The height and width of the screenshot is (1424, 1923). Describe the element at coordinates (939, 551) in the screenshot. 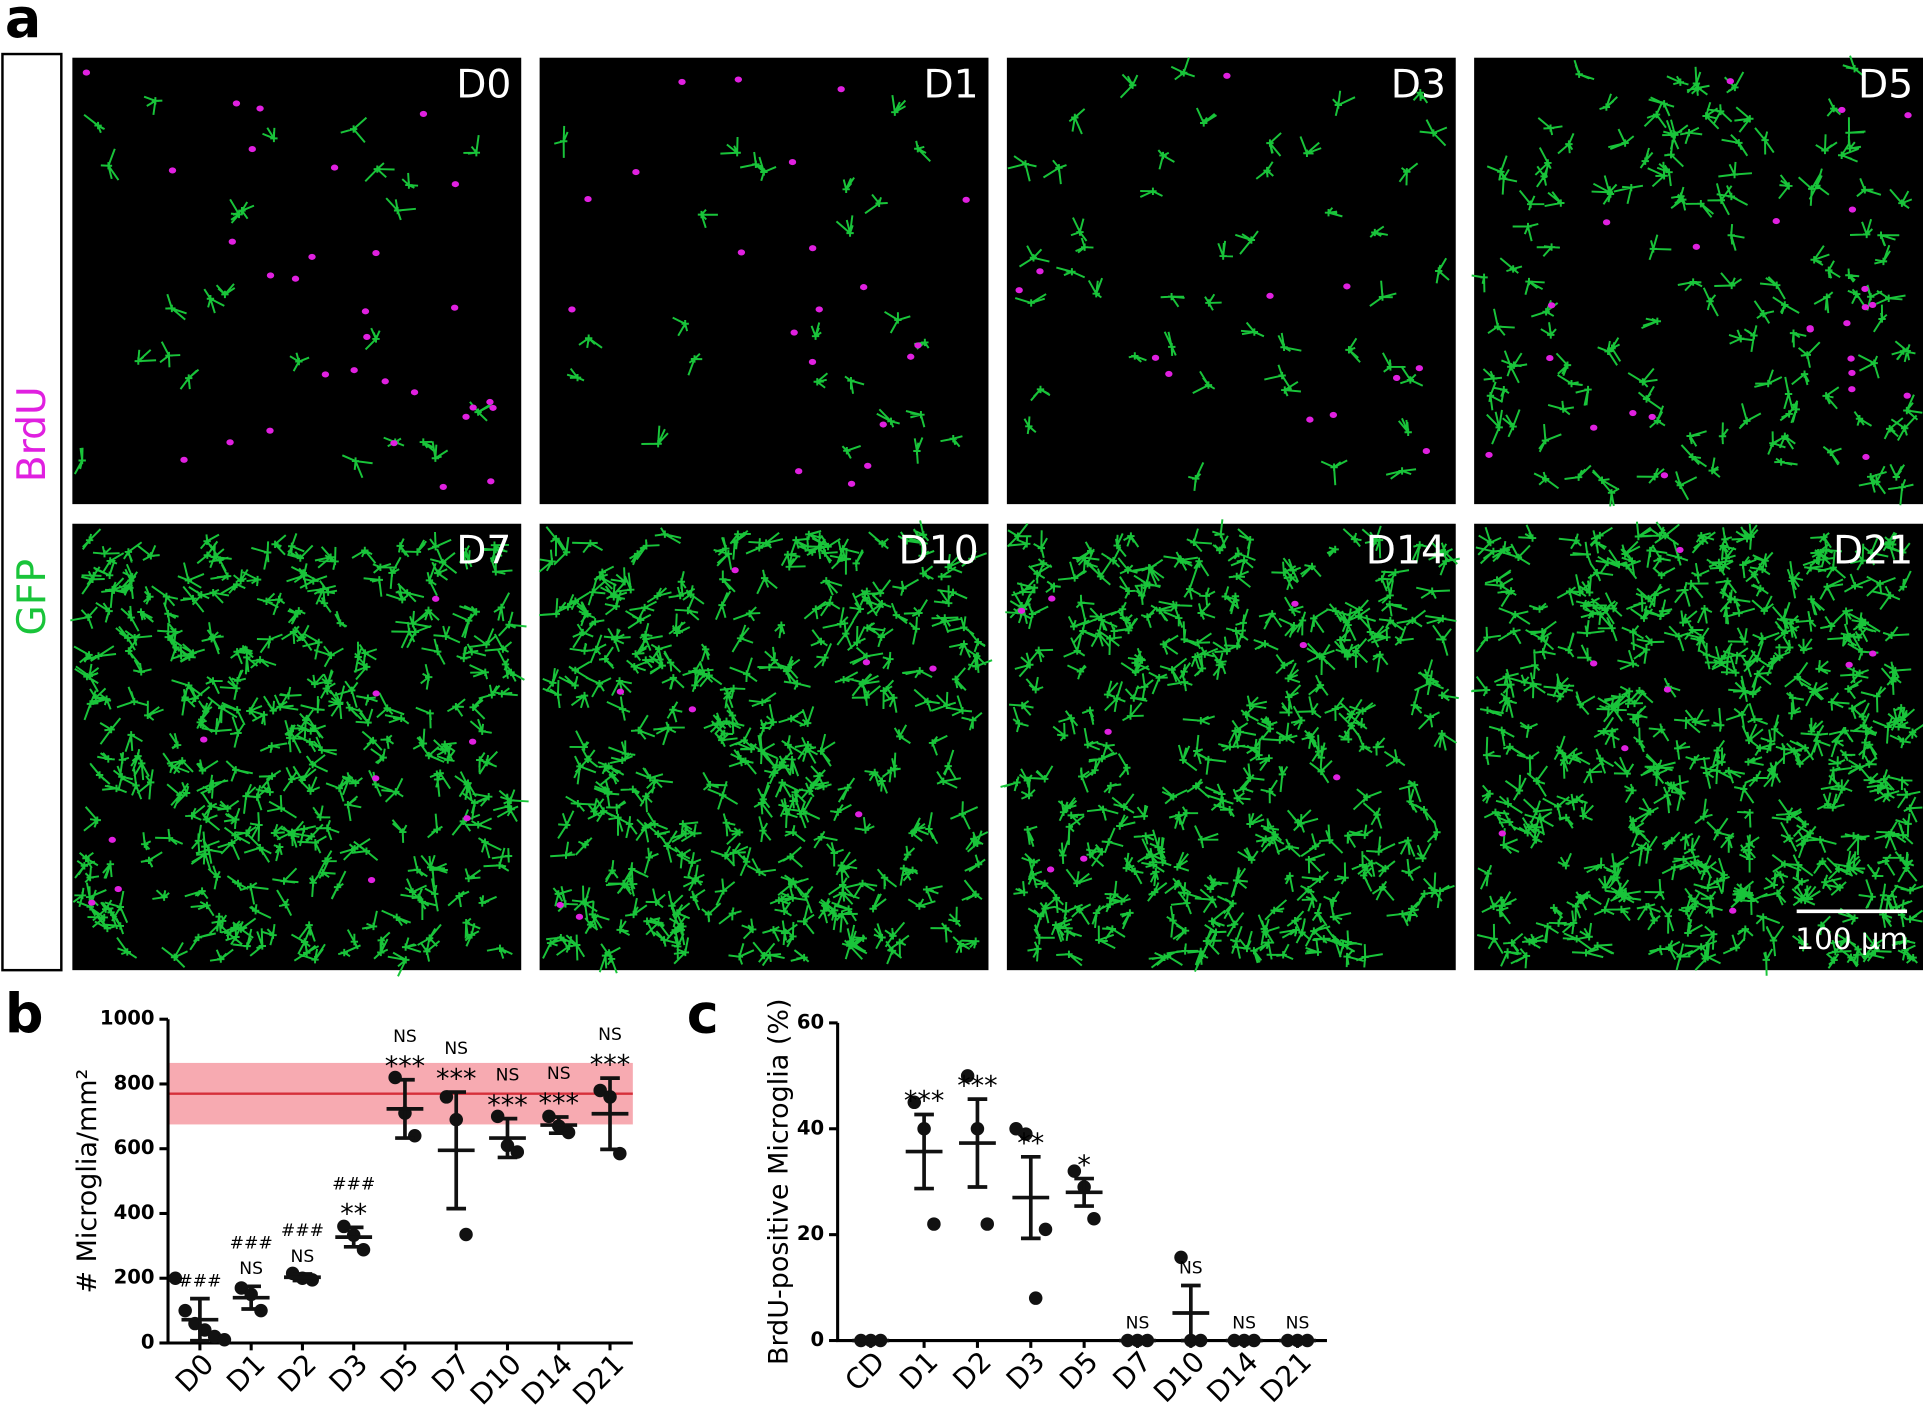

I see `image-label: D10` at that location.